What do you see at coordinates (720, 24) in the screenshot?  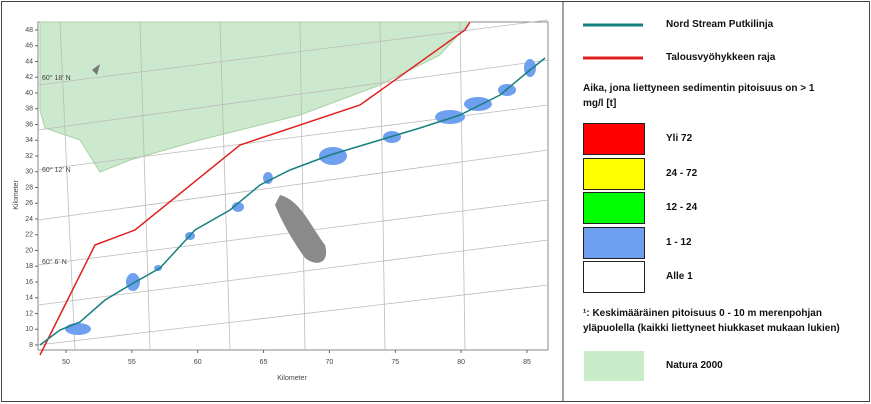 I see `legend-label: Nord Stream Putkilinja` at bounding box center [720, 24].